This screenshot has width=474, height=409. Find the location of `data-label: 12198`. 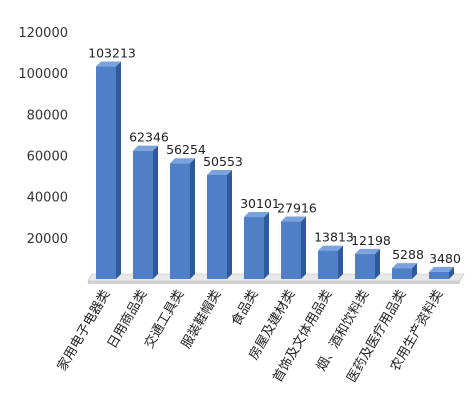

data-label: 12198 is located at coordinates (371, 240).